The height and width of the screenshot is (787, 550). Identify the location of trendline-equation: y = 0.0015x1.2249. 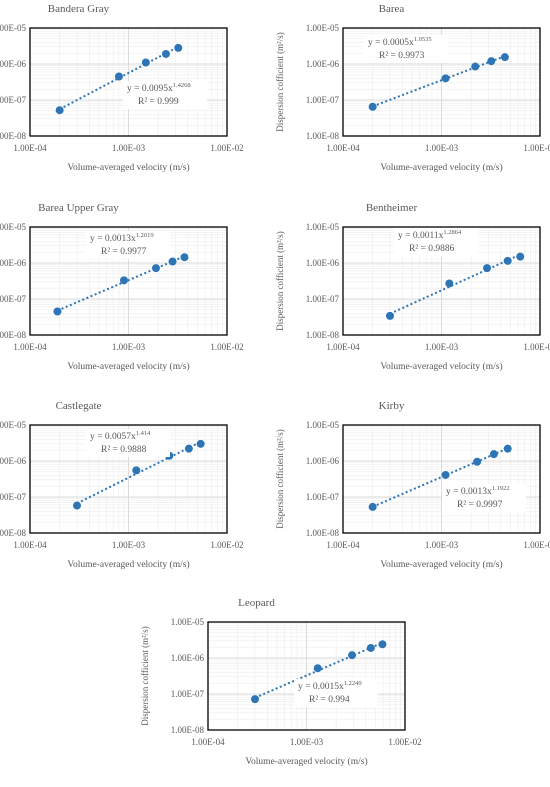
(330, 686).